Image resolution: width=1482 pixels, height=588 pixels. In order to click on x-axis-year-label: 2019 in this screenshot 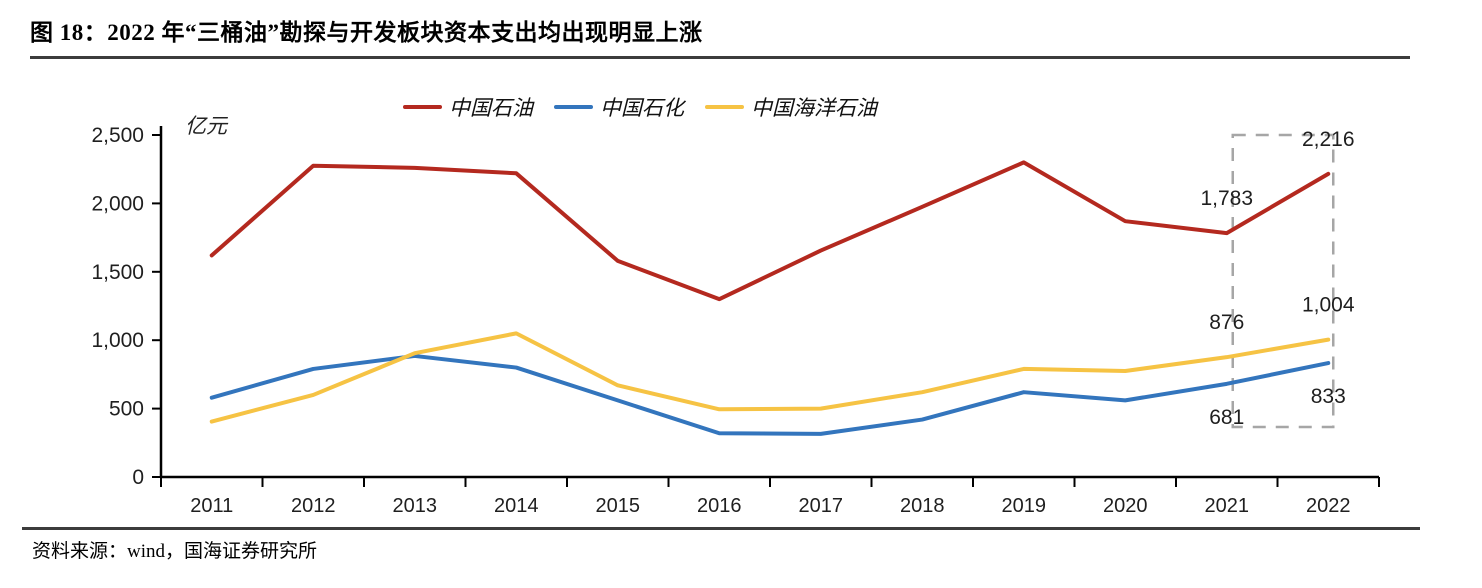, I will do `click(1024, 506)`.